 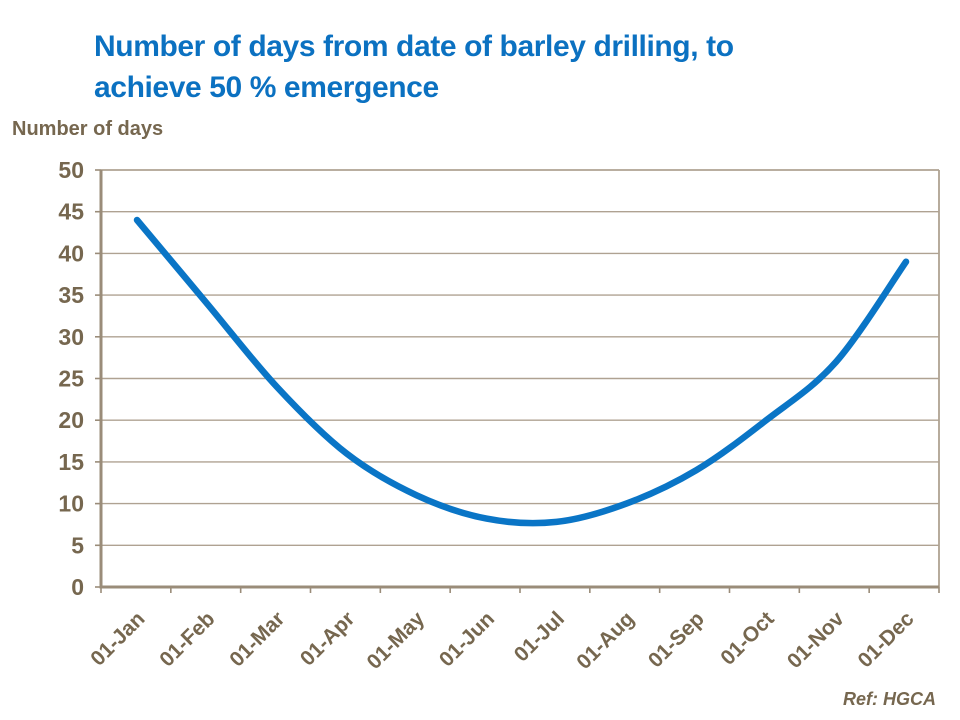 What do you see at coordinates (816, 640) in the screenshot?
I see `x-tick-label: 01-Nov` at bounding box center [816, 640].